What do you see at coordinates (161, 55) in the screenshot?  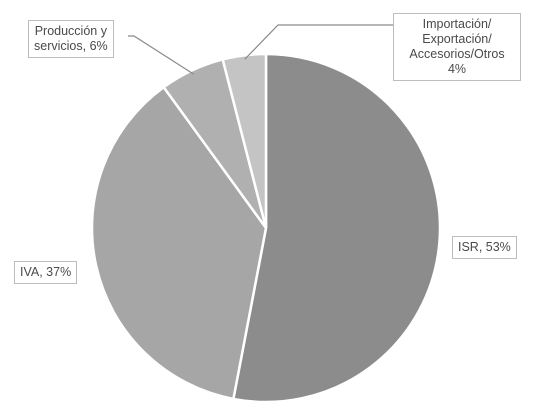 I see `leader-line-produccion` at bounding box center [161, 55].